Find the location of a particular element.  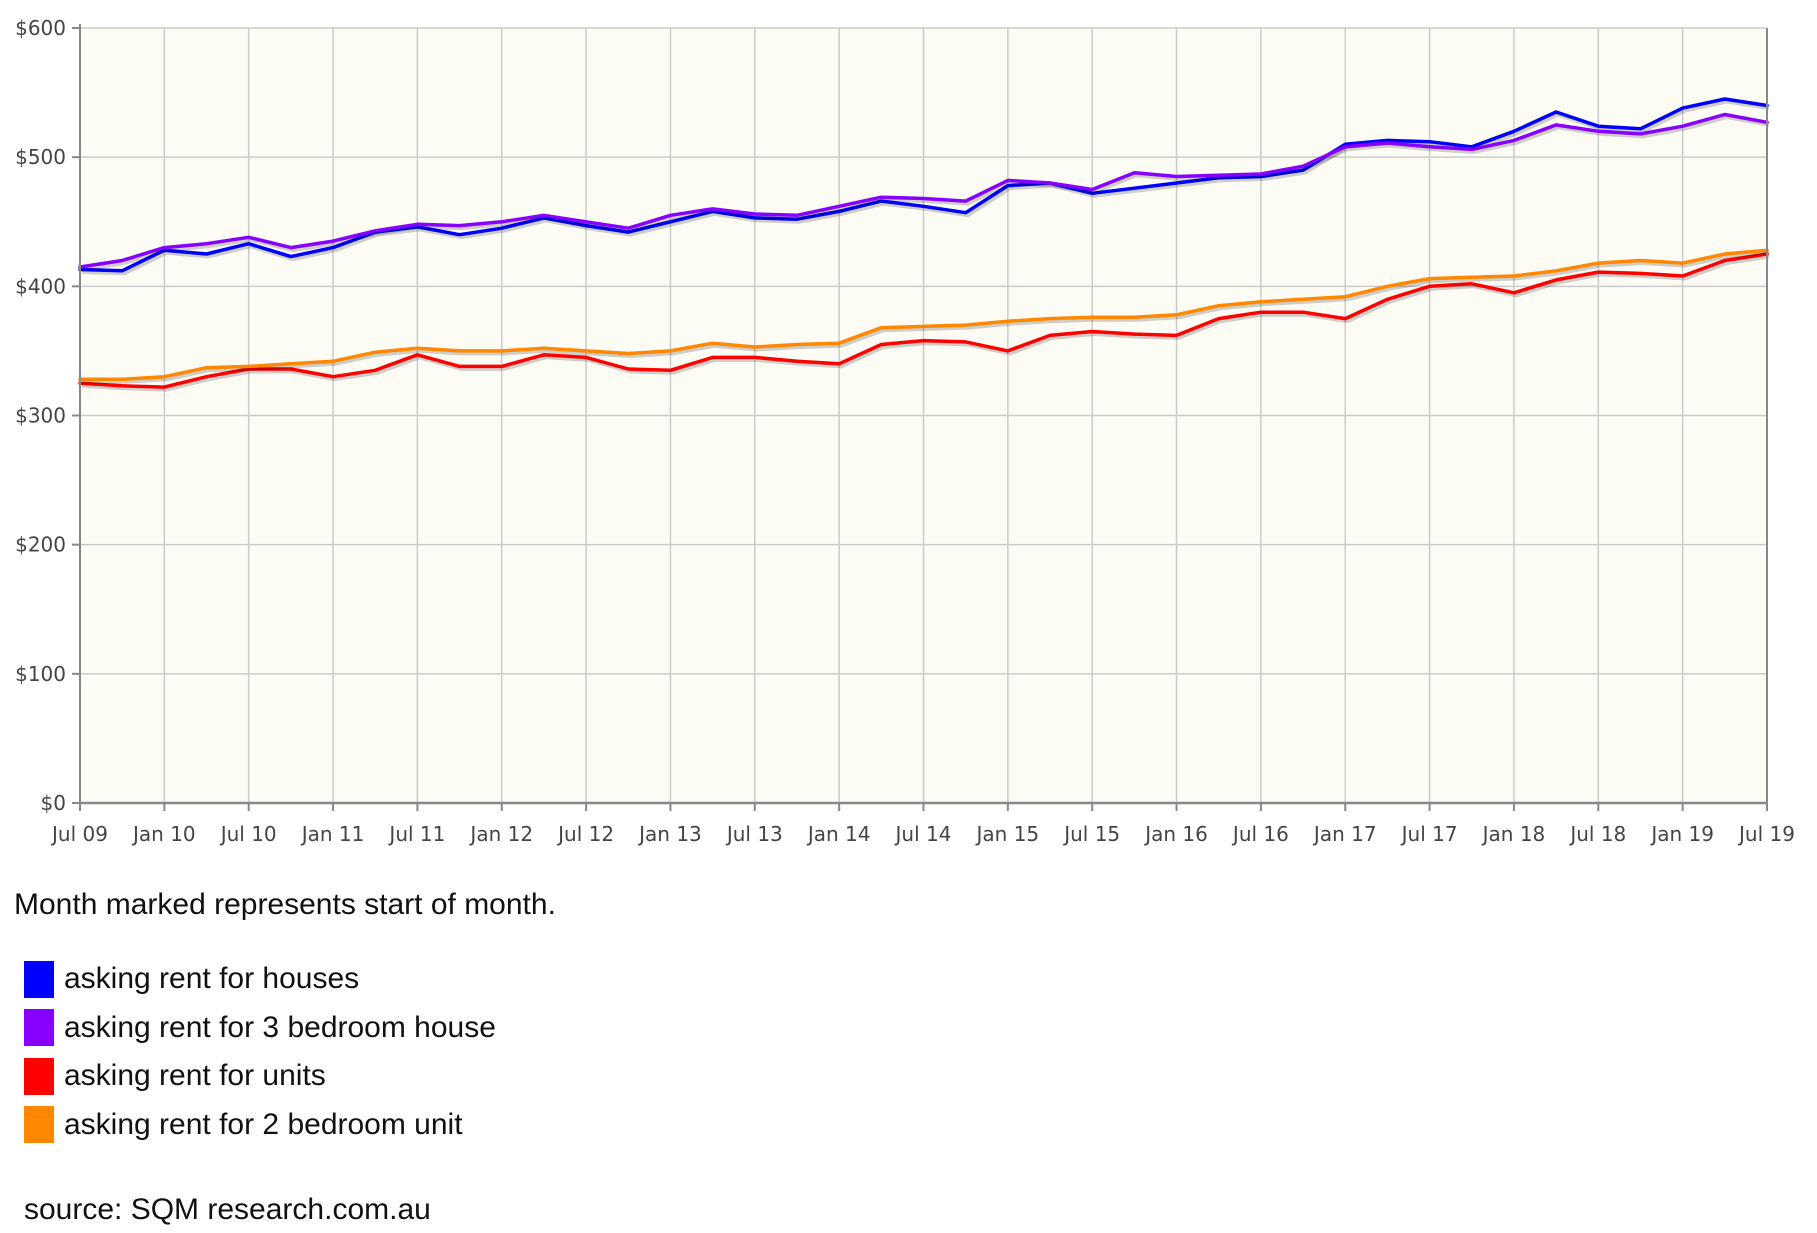

x-tick-label: Jan 19 is located at coordinates (1681, 834).